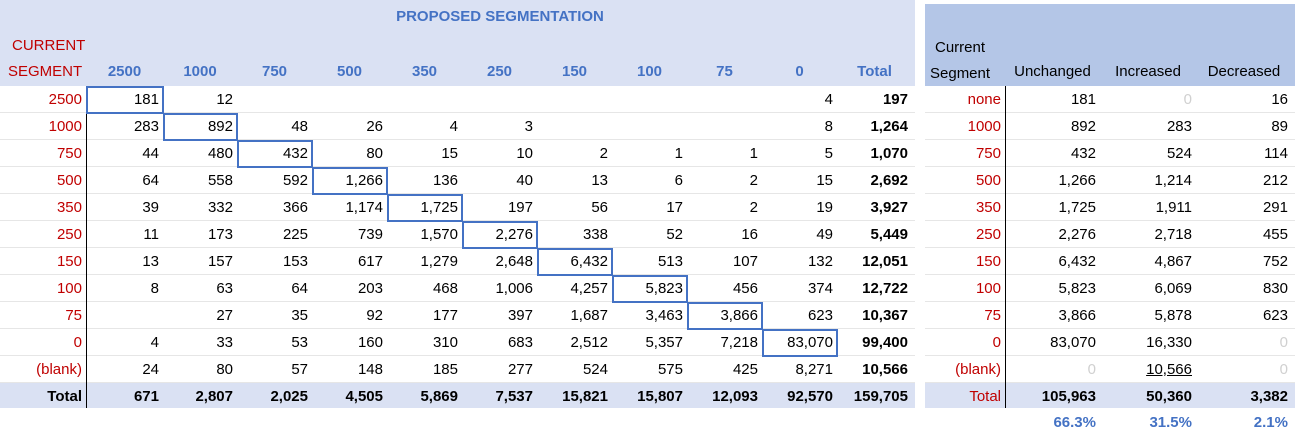  I want to click on table-cell: 4,867, so click(1173, 261).